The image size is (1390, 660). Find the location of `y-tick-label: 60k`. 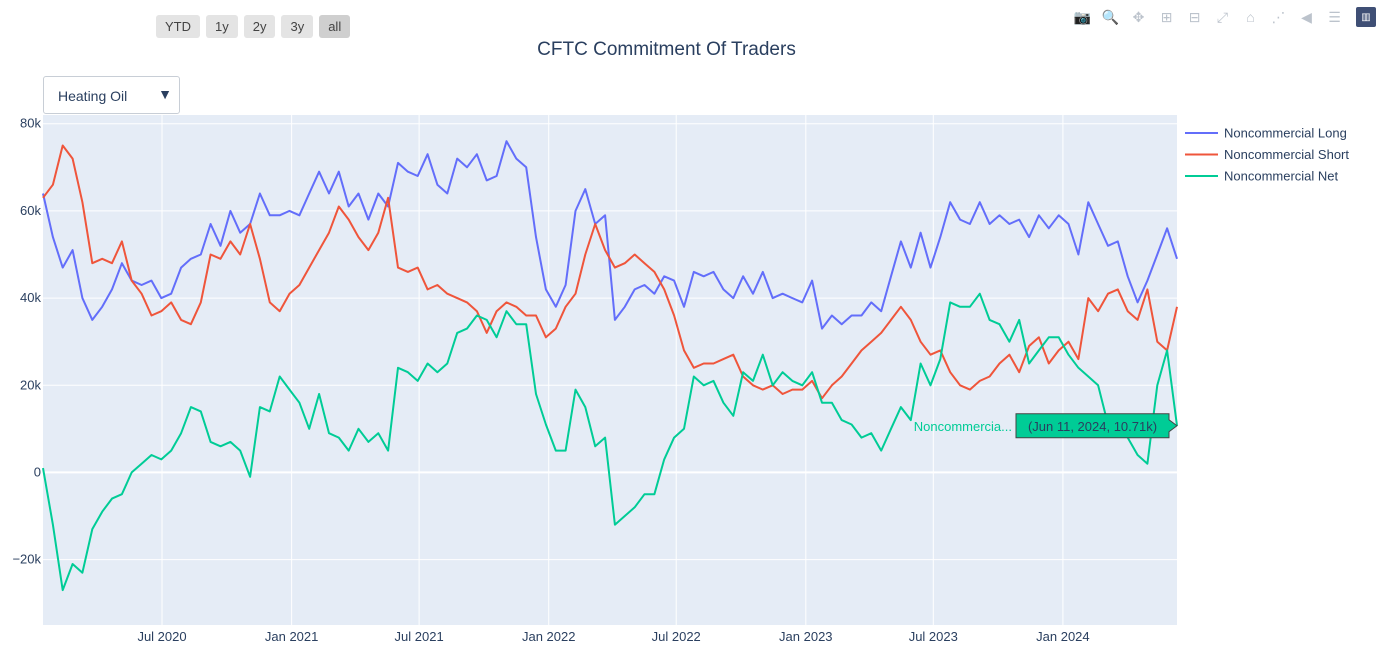

y-tick-label: 60k is located at coordinates (30, 210).